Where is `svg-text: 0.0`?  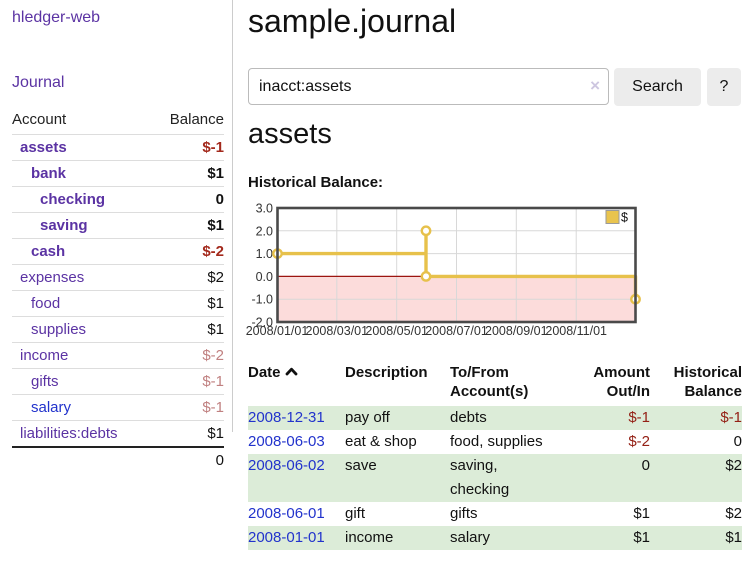
svg-text: 0.0 is located at coordinates (264, 277).